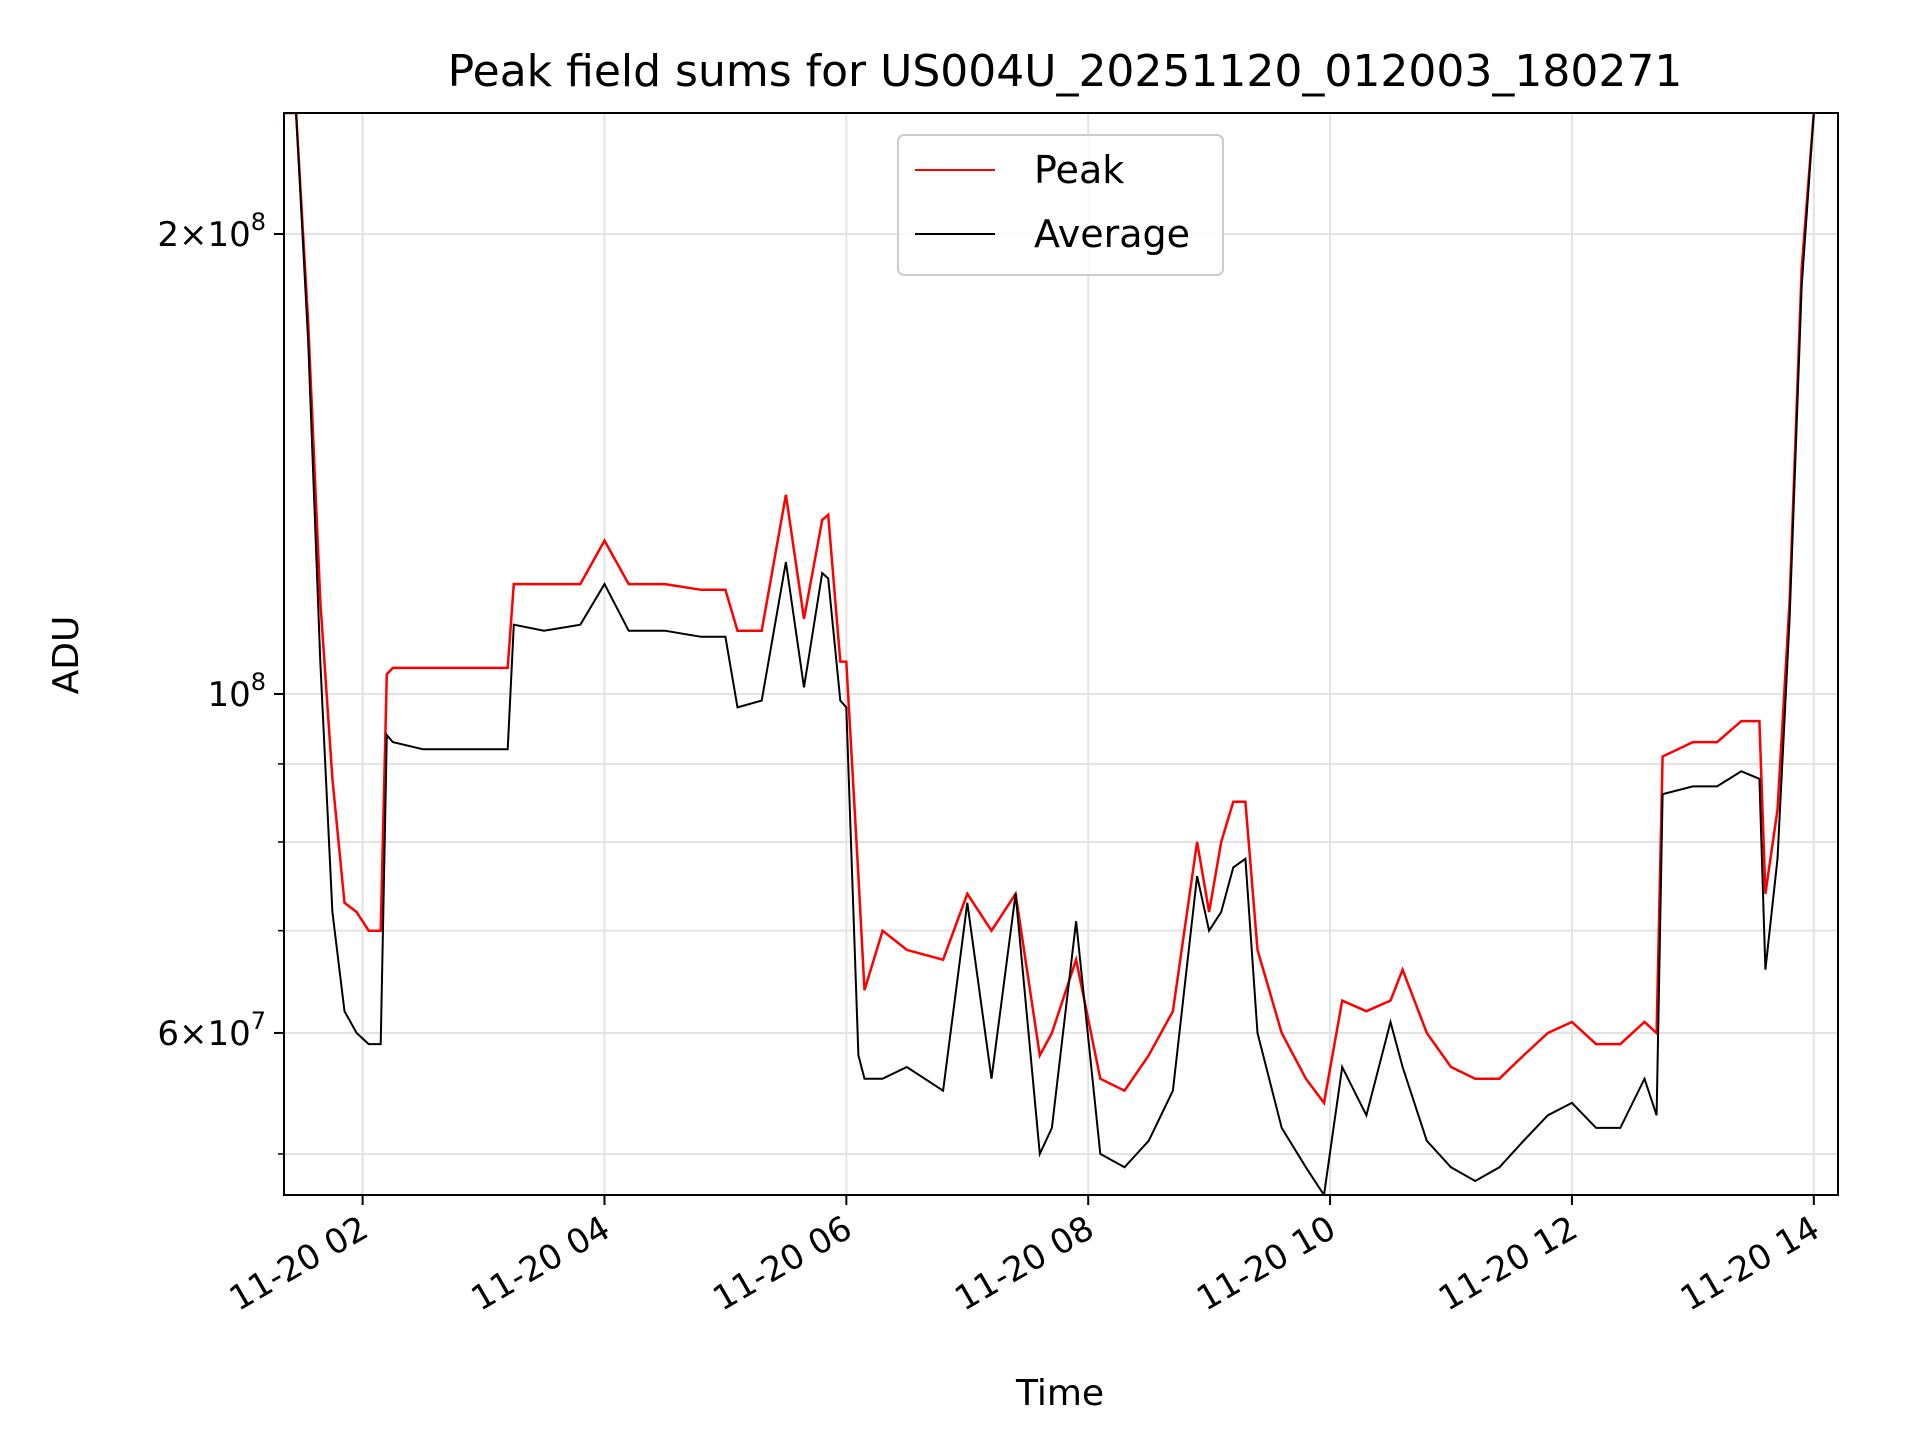 The image size is (1920, 1440). I want to click on x-tick-label: 11-20 14, so click(1750, 1263).